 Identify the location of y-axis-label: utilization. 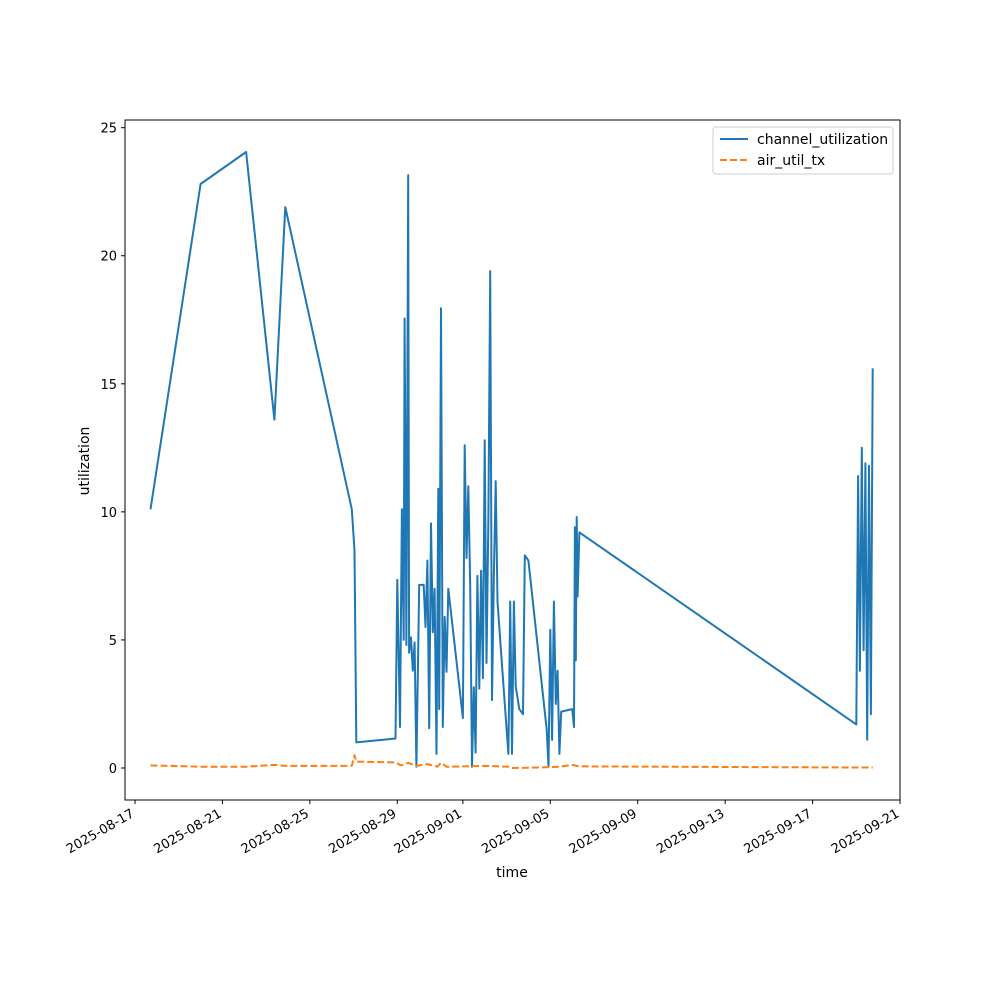
(85, 461).